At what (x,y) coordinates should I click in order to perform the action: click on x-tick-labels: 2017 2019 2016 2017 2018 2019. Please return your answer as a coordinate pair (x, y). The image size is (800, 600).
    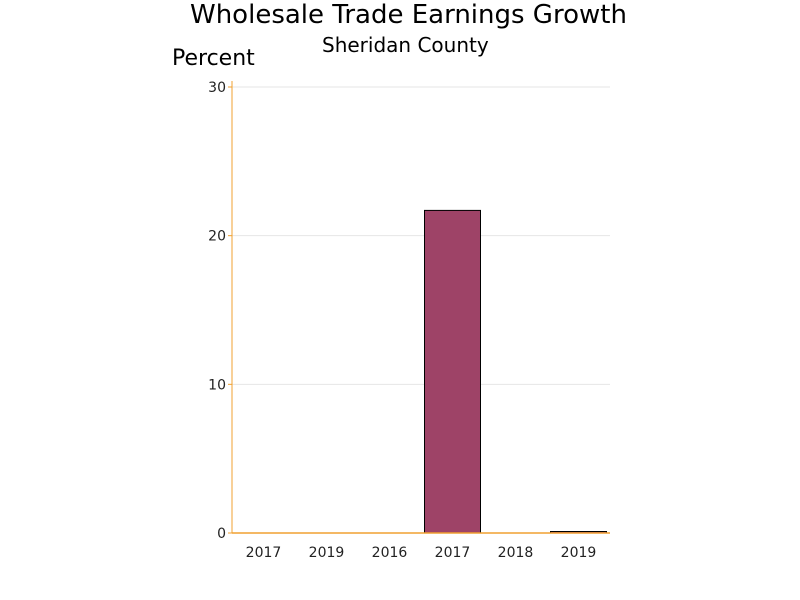
    Looking at the image, I should click on (421, 553).